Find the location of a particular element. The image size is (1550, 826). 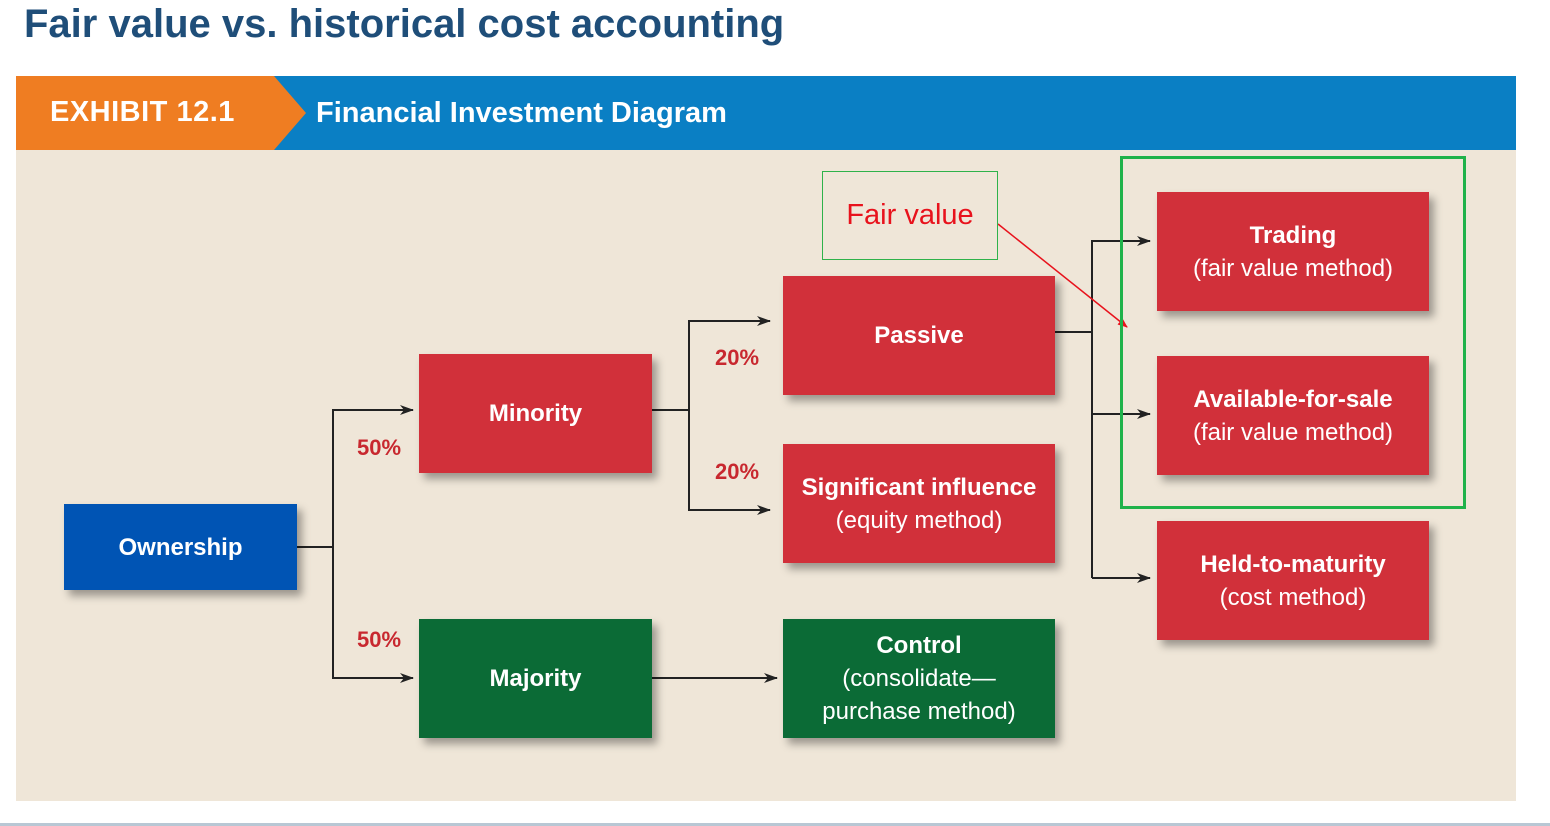

trading-title: Trading is located at coordinates (1293, 235).